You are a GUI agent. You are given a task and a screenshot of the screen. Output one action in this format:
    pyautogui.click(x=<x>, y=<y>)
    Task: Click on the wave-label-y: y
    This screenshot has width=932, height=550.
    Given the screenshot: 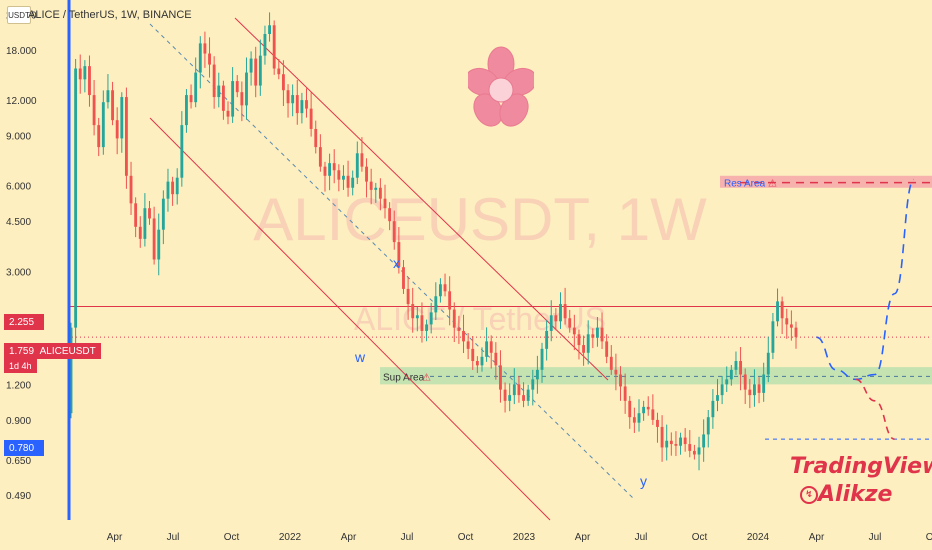 What is the action you would take?
    pyautogui.click(x=643, y=481)
    